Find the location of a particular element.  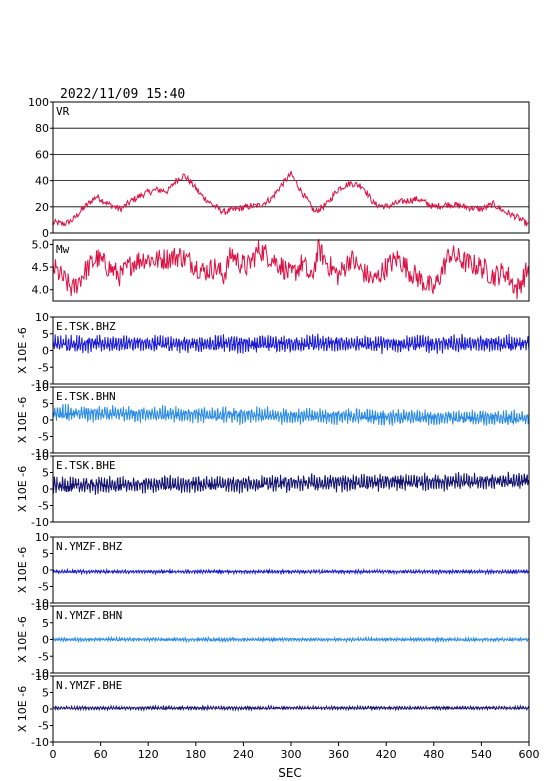

y-tick-label: 4.5 is located at coordinates (41, 267).